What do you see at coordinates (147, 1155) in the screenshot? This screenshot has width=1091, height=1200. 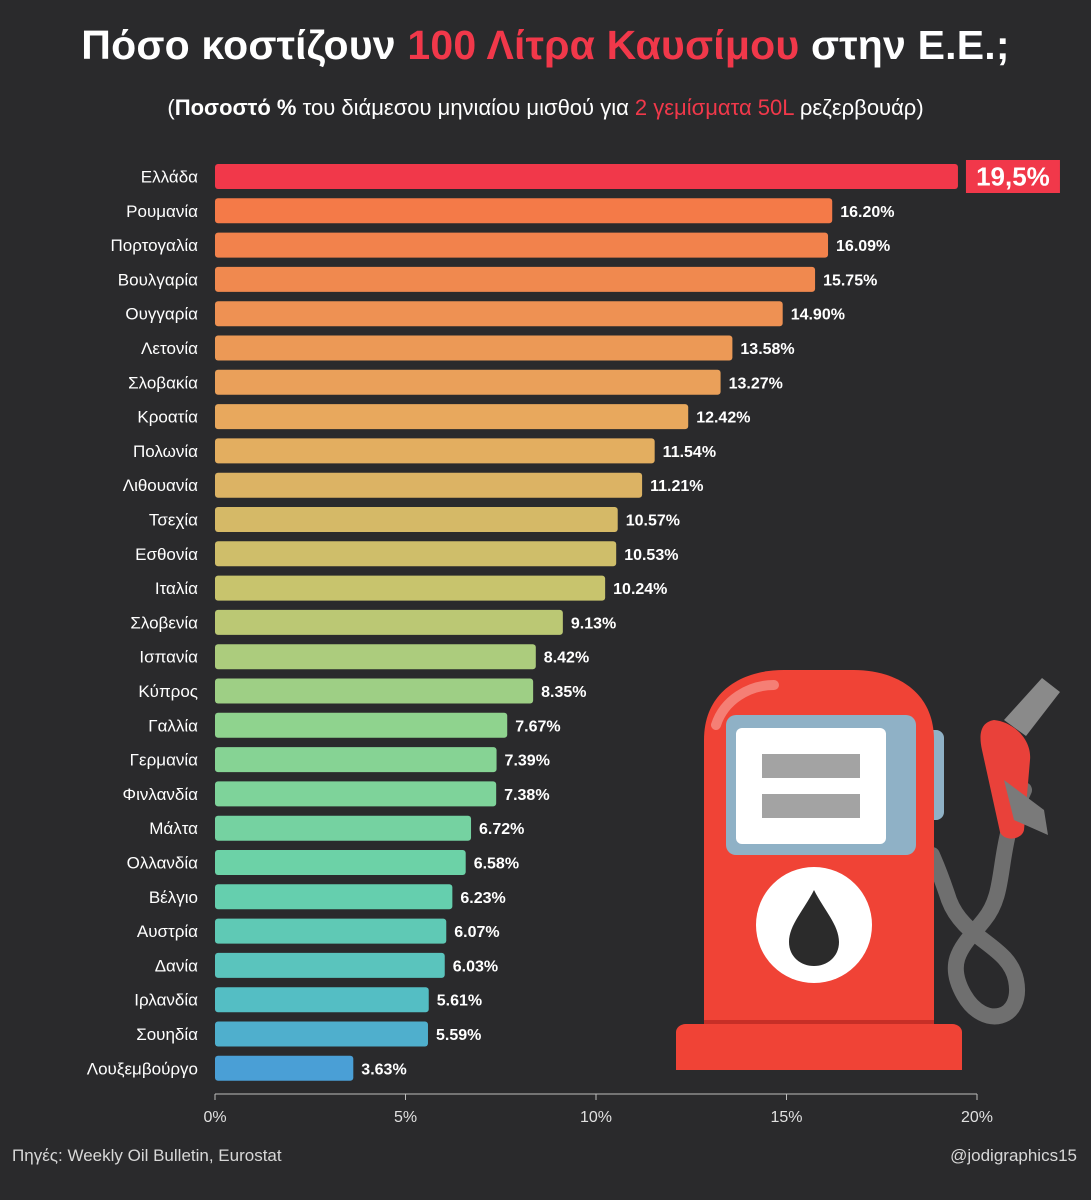 I see `source-note: Πηγές: Weekly Oil Bulletin, Eurostat` at bounding box center [147, 1155].